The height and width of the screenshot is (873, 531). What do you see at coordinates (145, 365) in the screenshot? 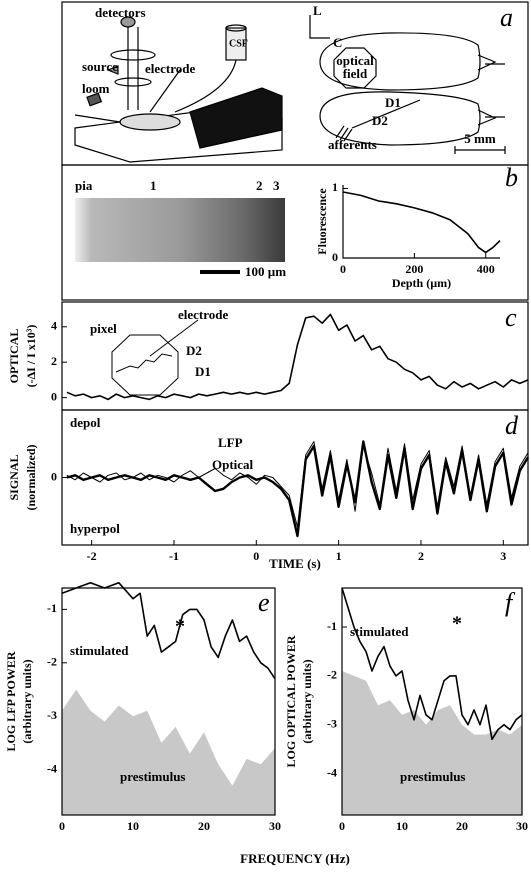
I see `inset-octagon` at bounding box center [145, 365].